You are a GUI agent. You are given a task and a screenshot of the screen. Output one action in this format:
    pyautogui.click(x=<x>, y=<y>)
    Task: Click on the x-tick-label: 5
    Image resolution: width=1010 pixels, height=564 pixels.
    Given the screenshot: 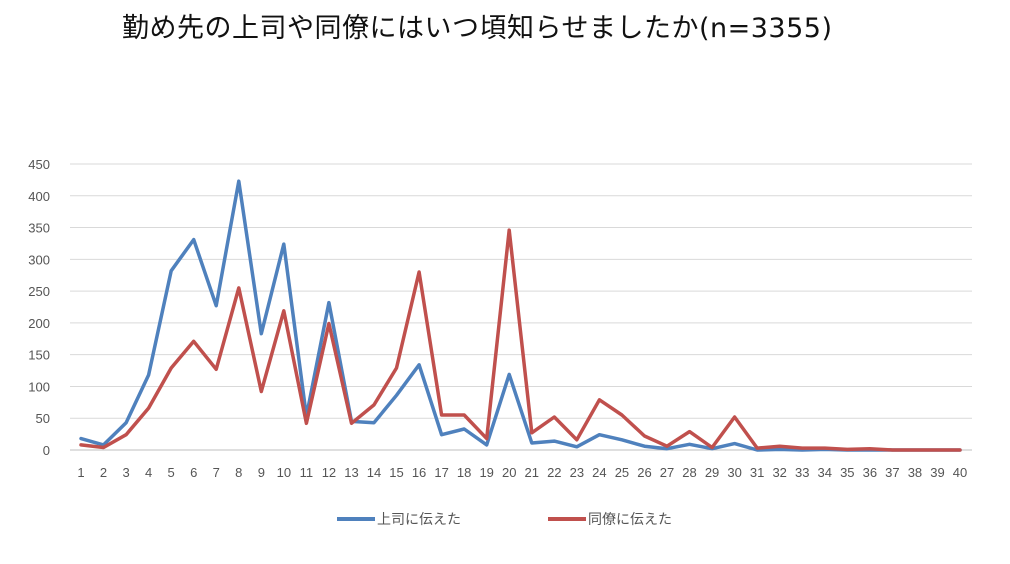 What is the action you would take?
    pyautogui.click(x=171, y=472)
    